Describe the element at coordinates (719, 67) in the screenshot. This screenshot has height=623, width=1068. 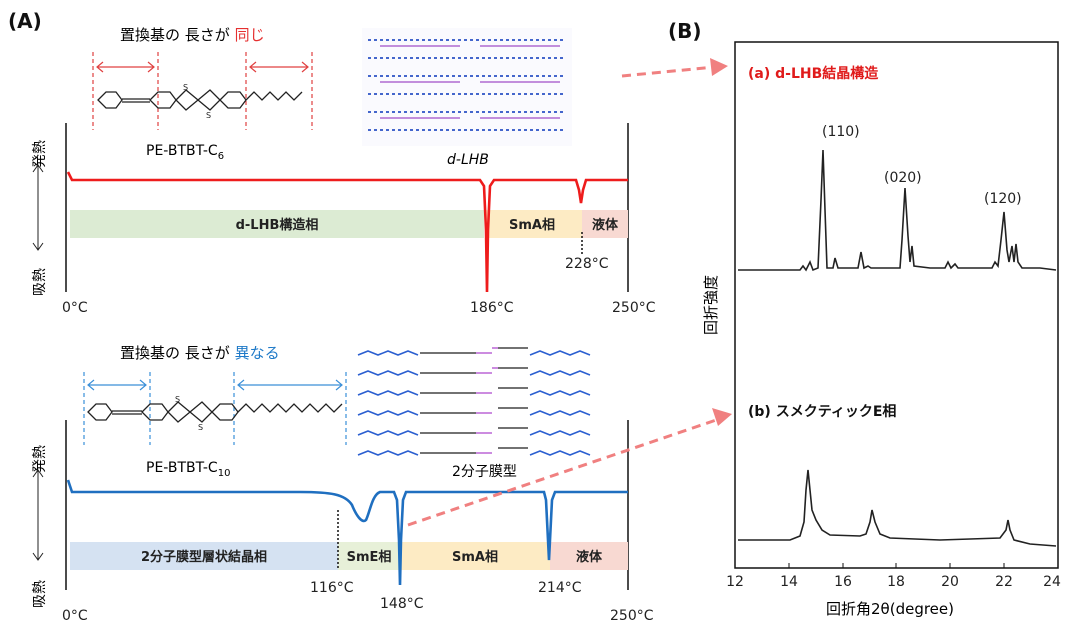
I see `arrow-head-top` at that location.